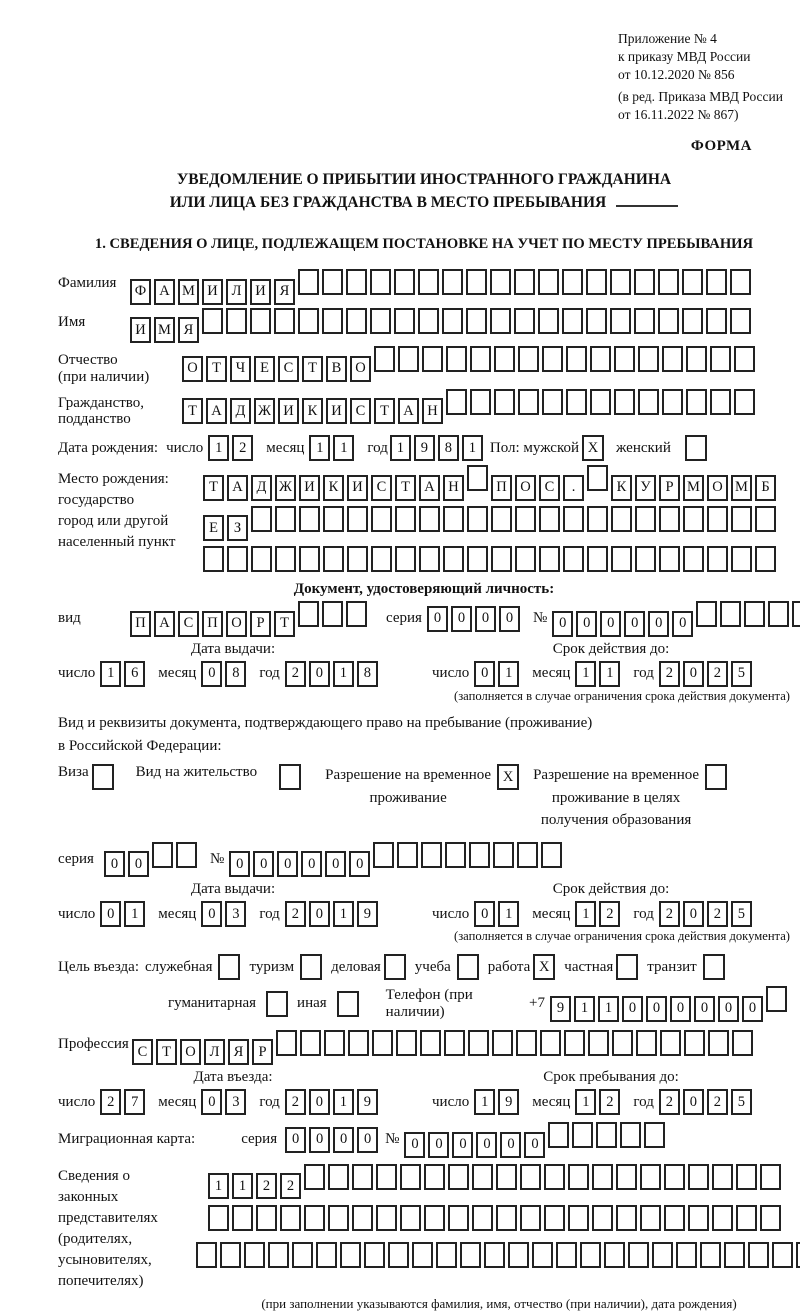 This screenshot has width=800, height=1312. Describe the element at coordinates (333, 487) in the screenshot. I see `char-cell: К` at that location.